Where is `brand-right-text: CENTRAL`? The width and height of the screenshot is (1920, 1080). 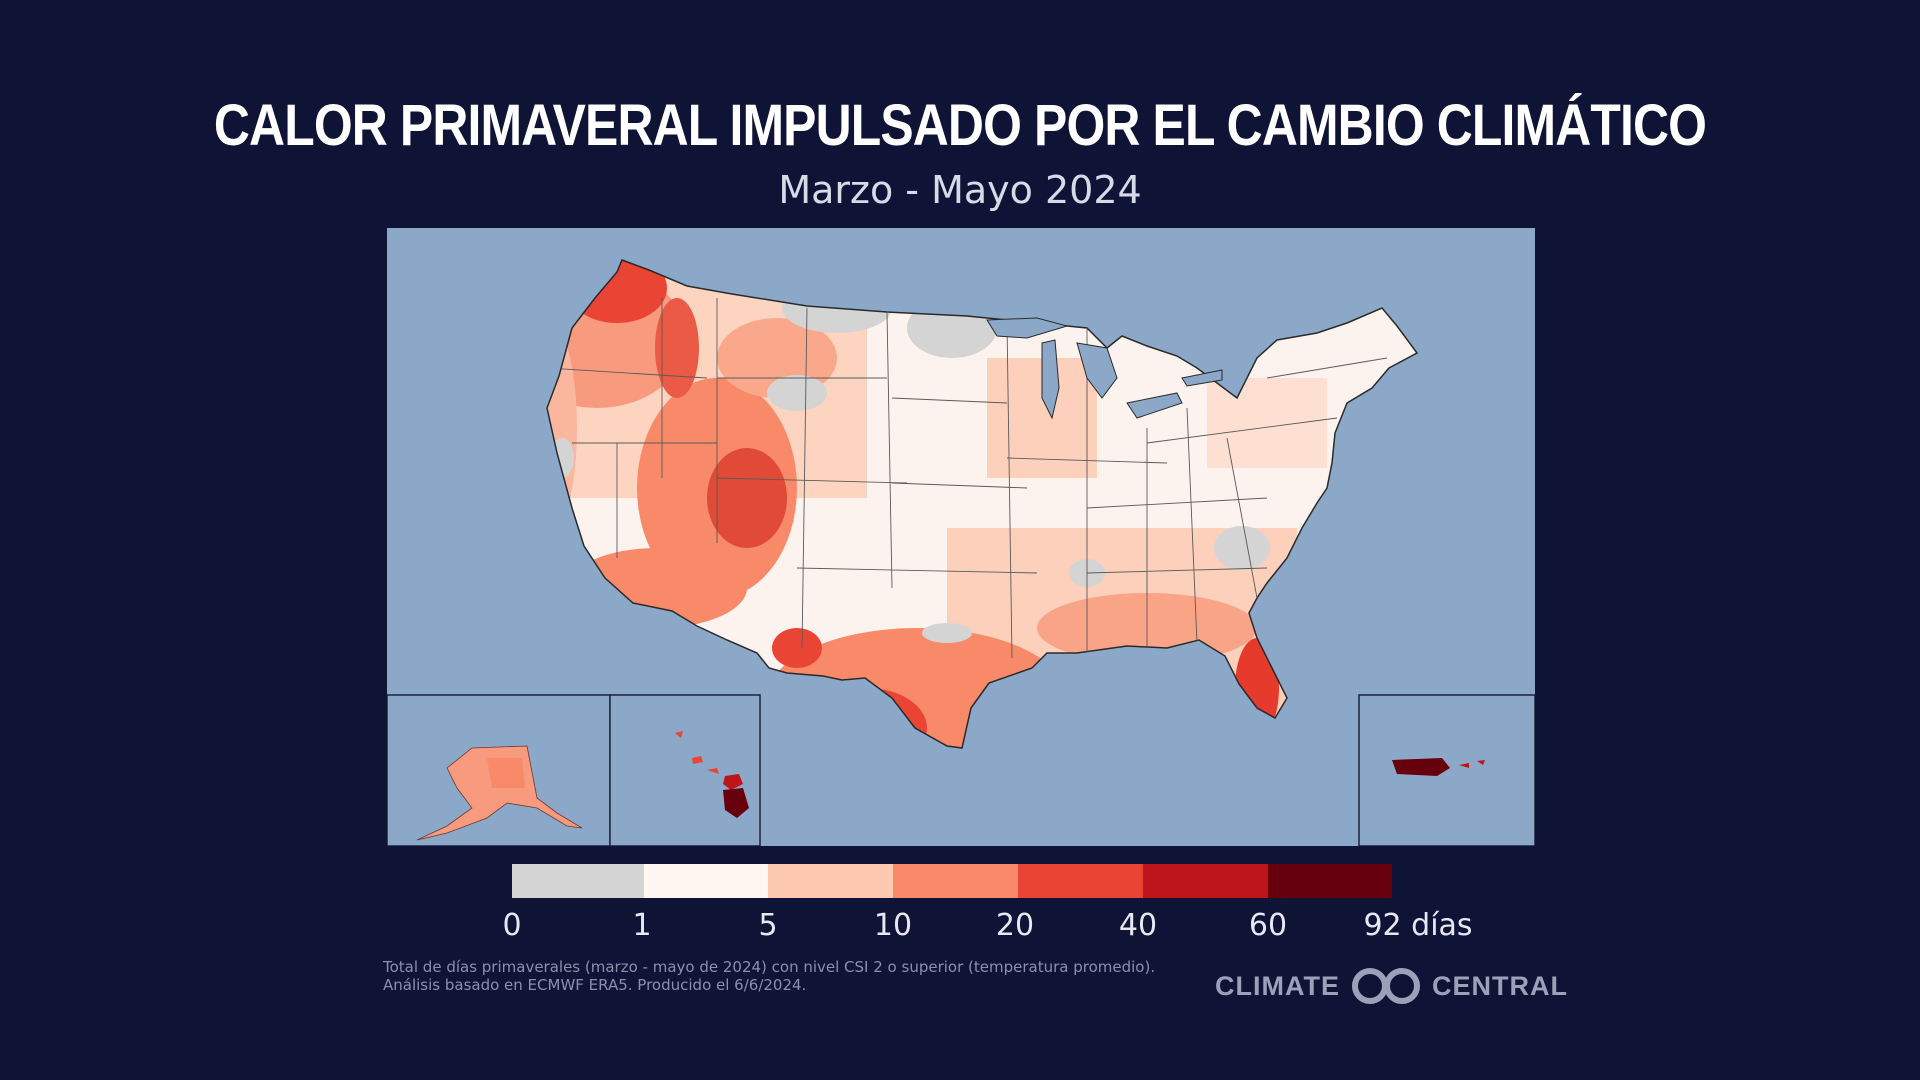 brand-right-text: CENTRAL is located at coordinates (1499, 985).